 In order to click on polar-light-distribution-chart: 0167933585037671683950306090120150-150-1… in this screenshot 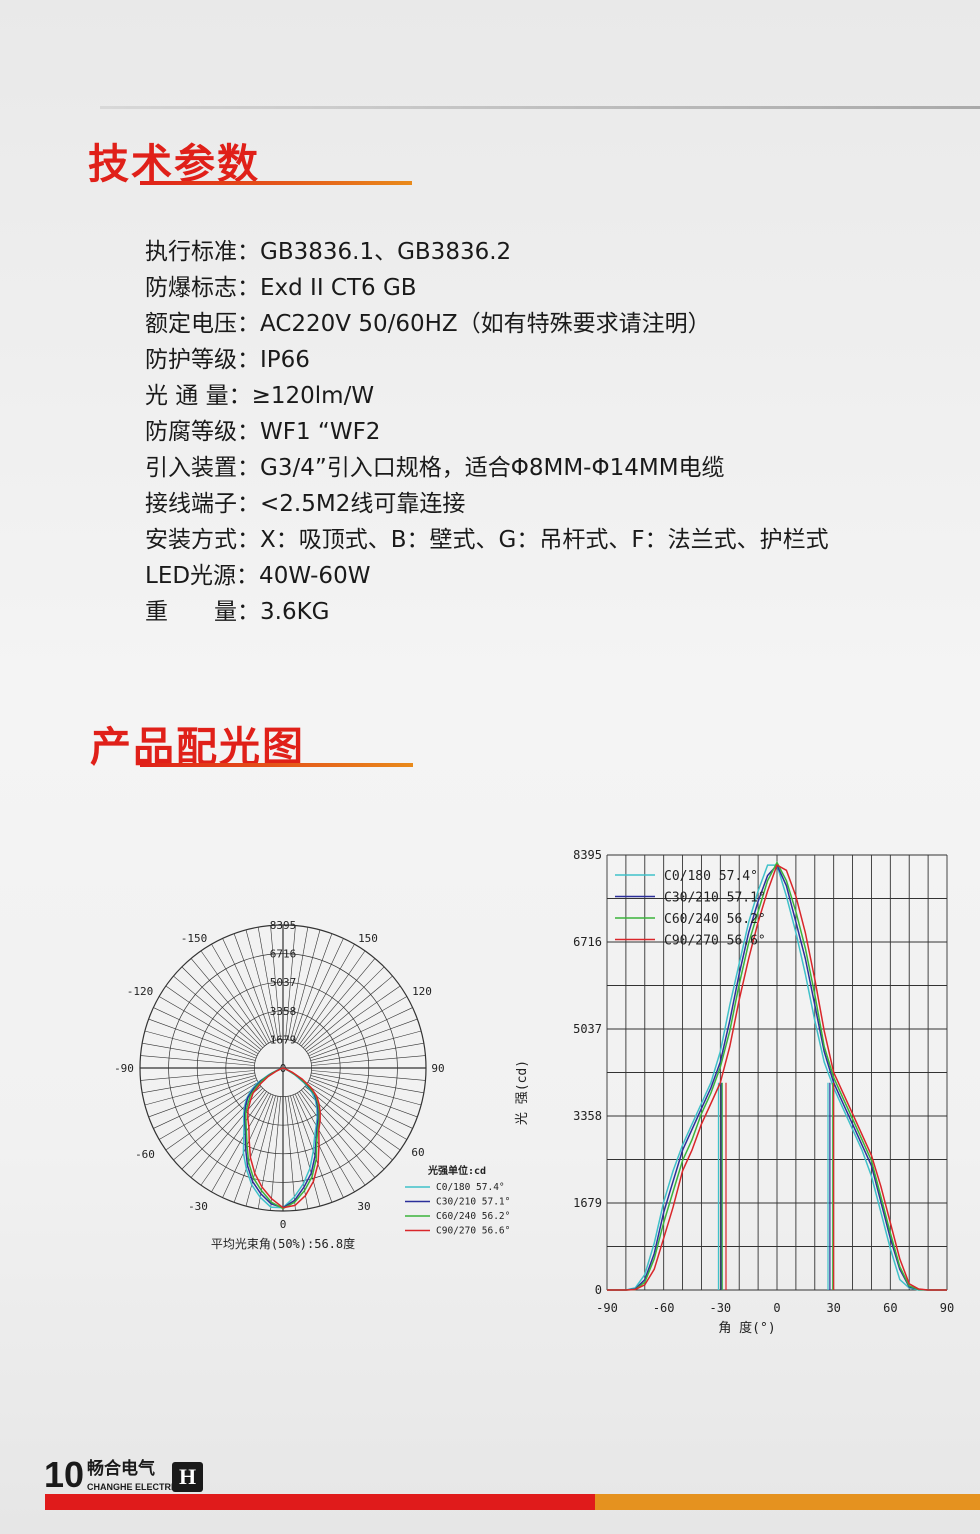, I will do `click(312, 1085)`.